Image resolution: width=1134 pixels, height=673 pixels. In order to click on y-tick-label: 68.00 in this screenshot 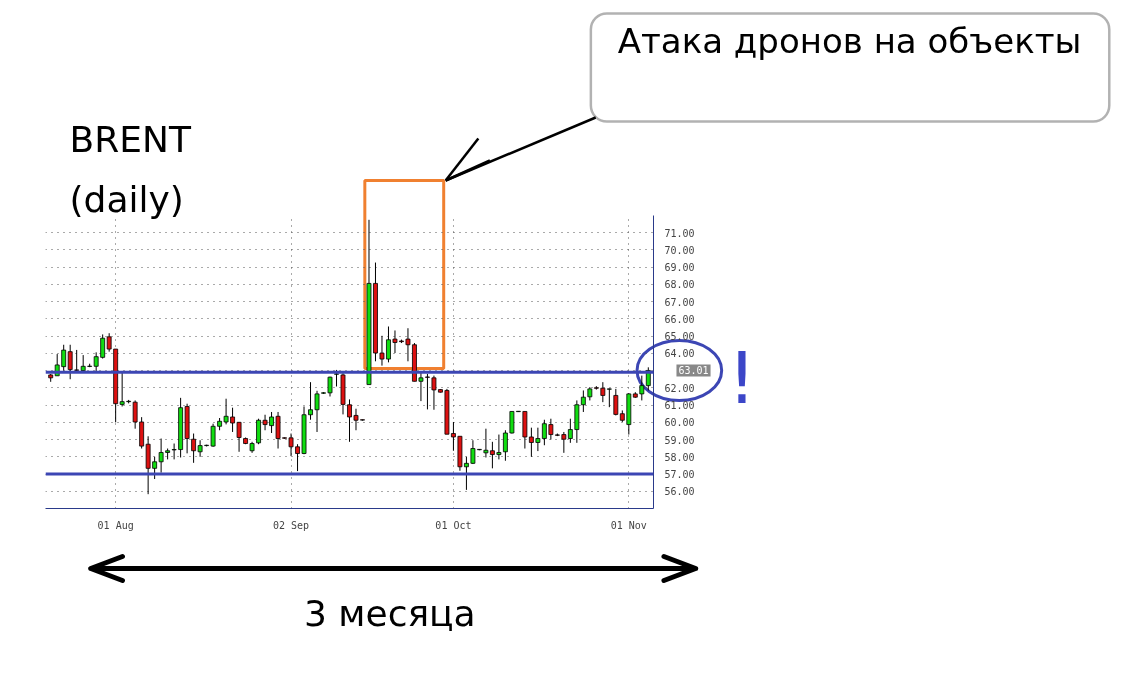, I will do `click(679, 285)`.